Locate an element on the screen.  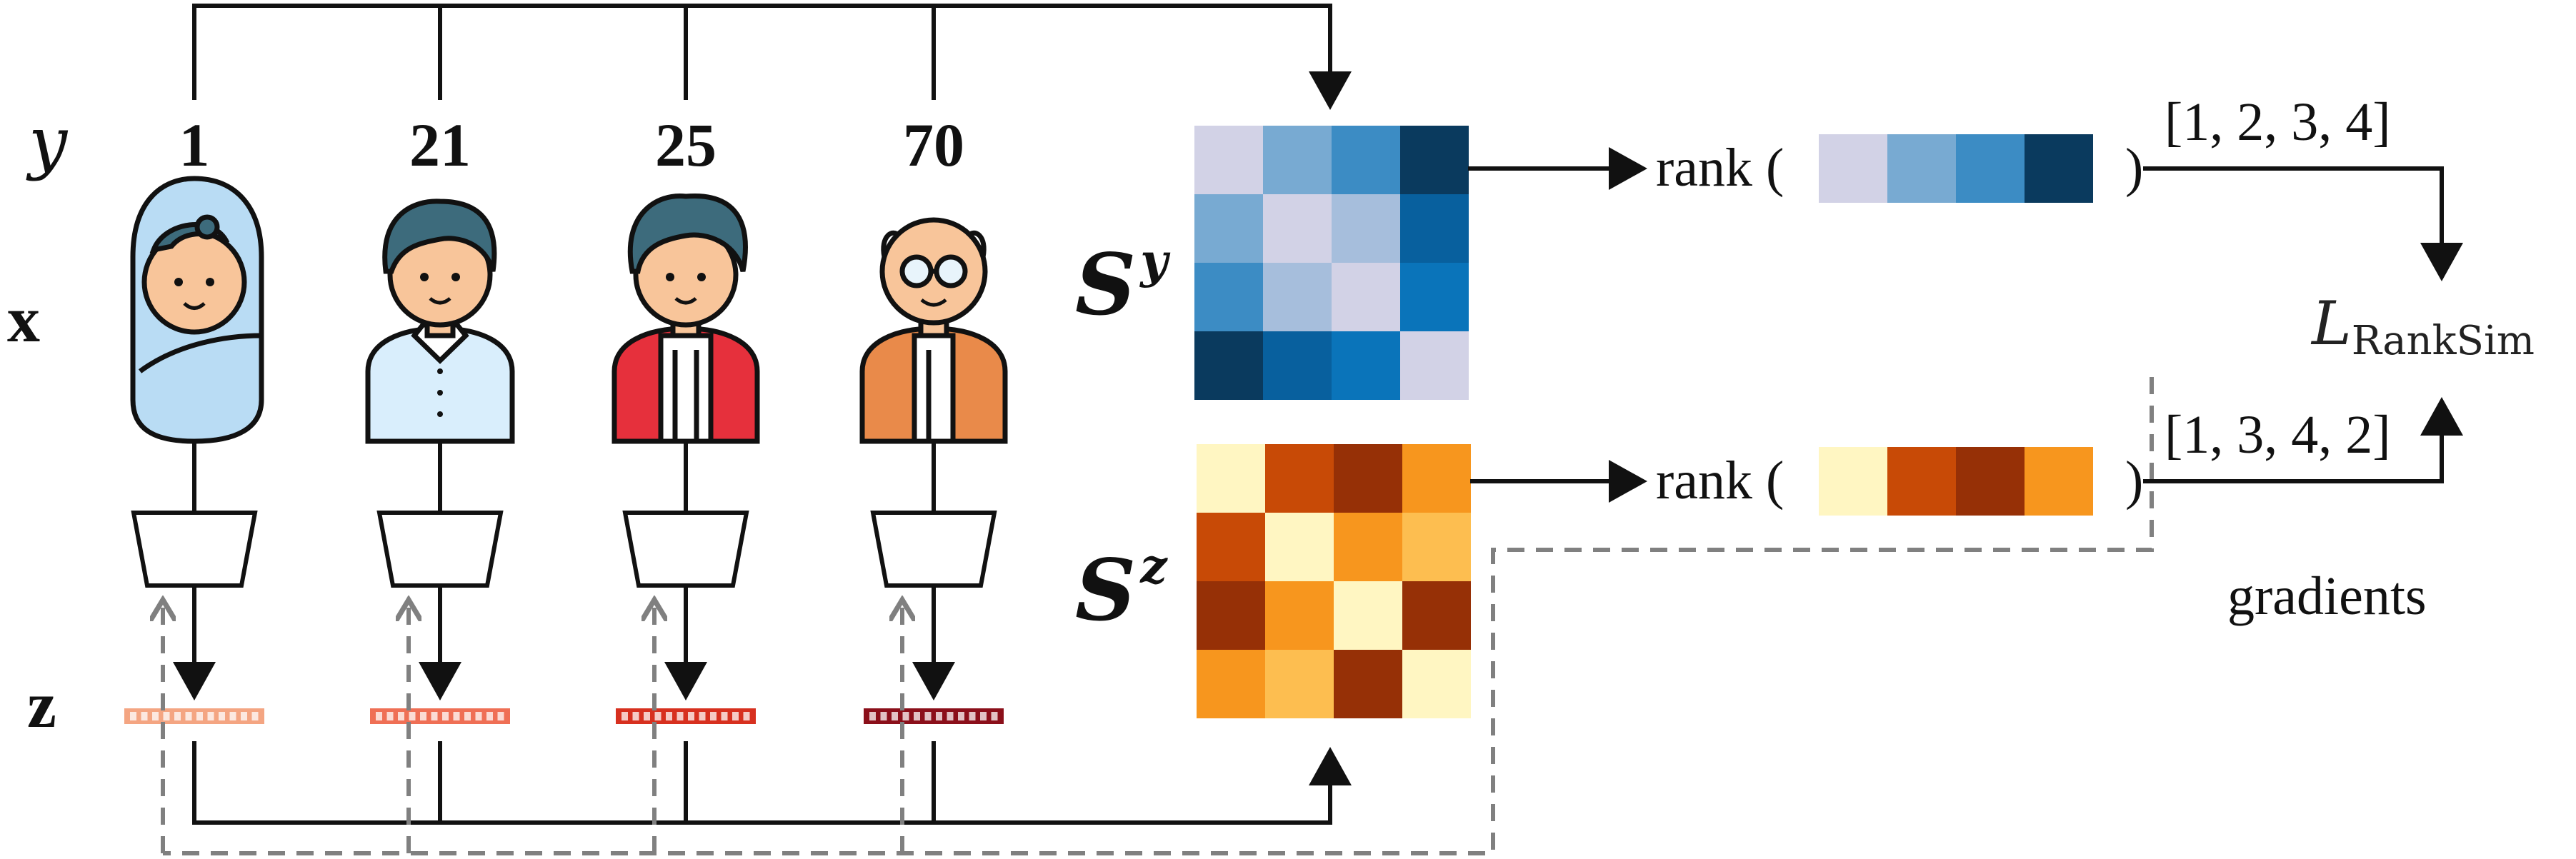
feature-similarity-matrix is located at coordinates (1334, 581).